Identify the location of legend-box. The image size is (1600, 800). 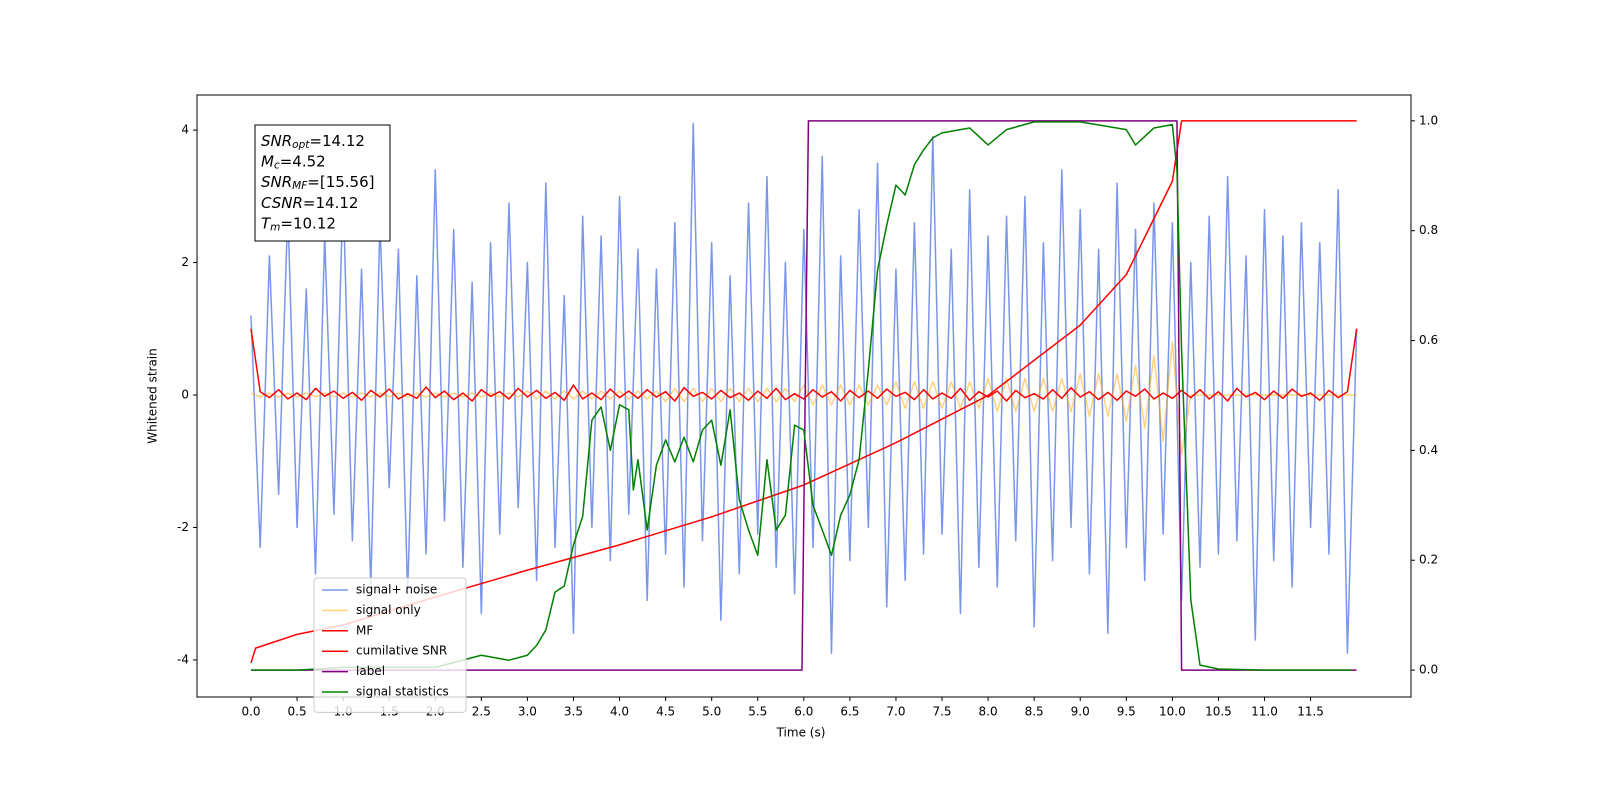
(390, 645).